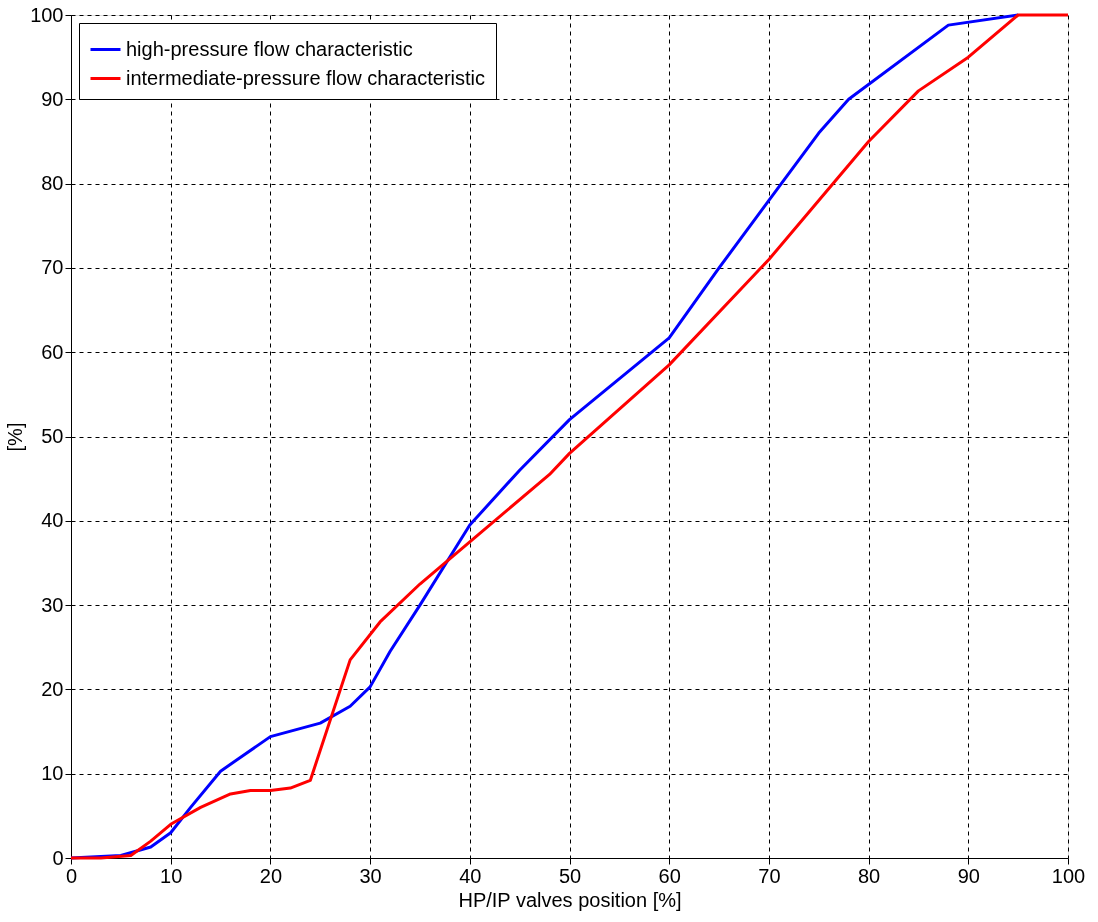 The image size is (1098, 922). Describe the element at coordinates (869, 875) in the screenshot. I see `x-tick-label: 80` at that location.